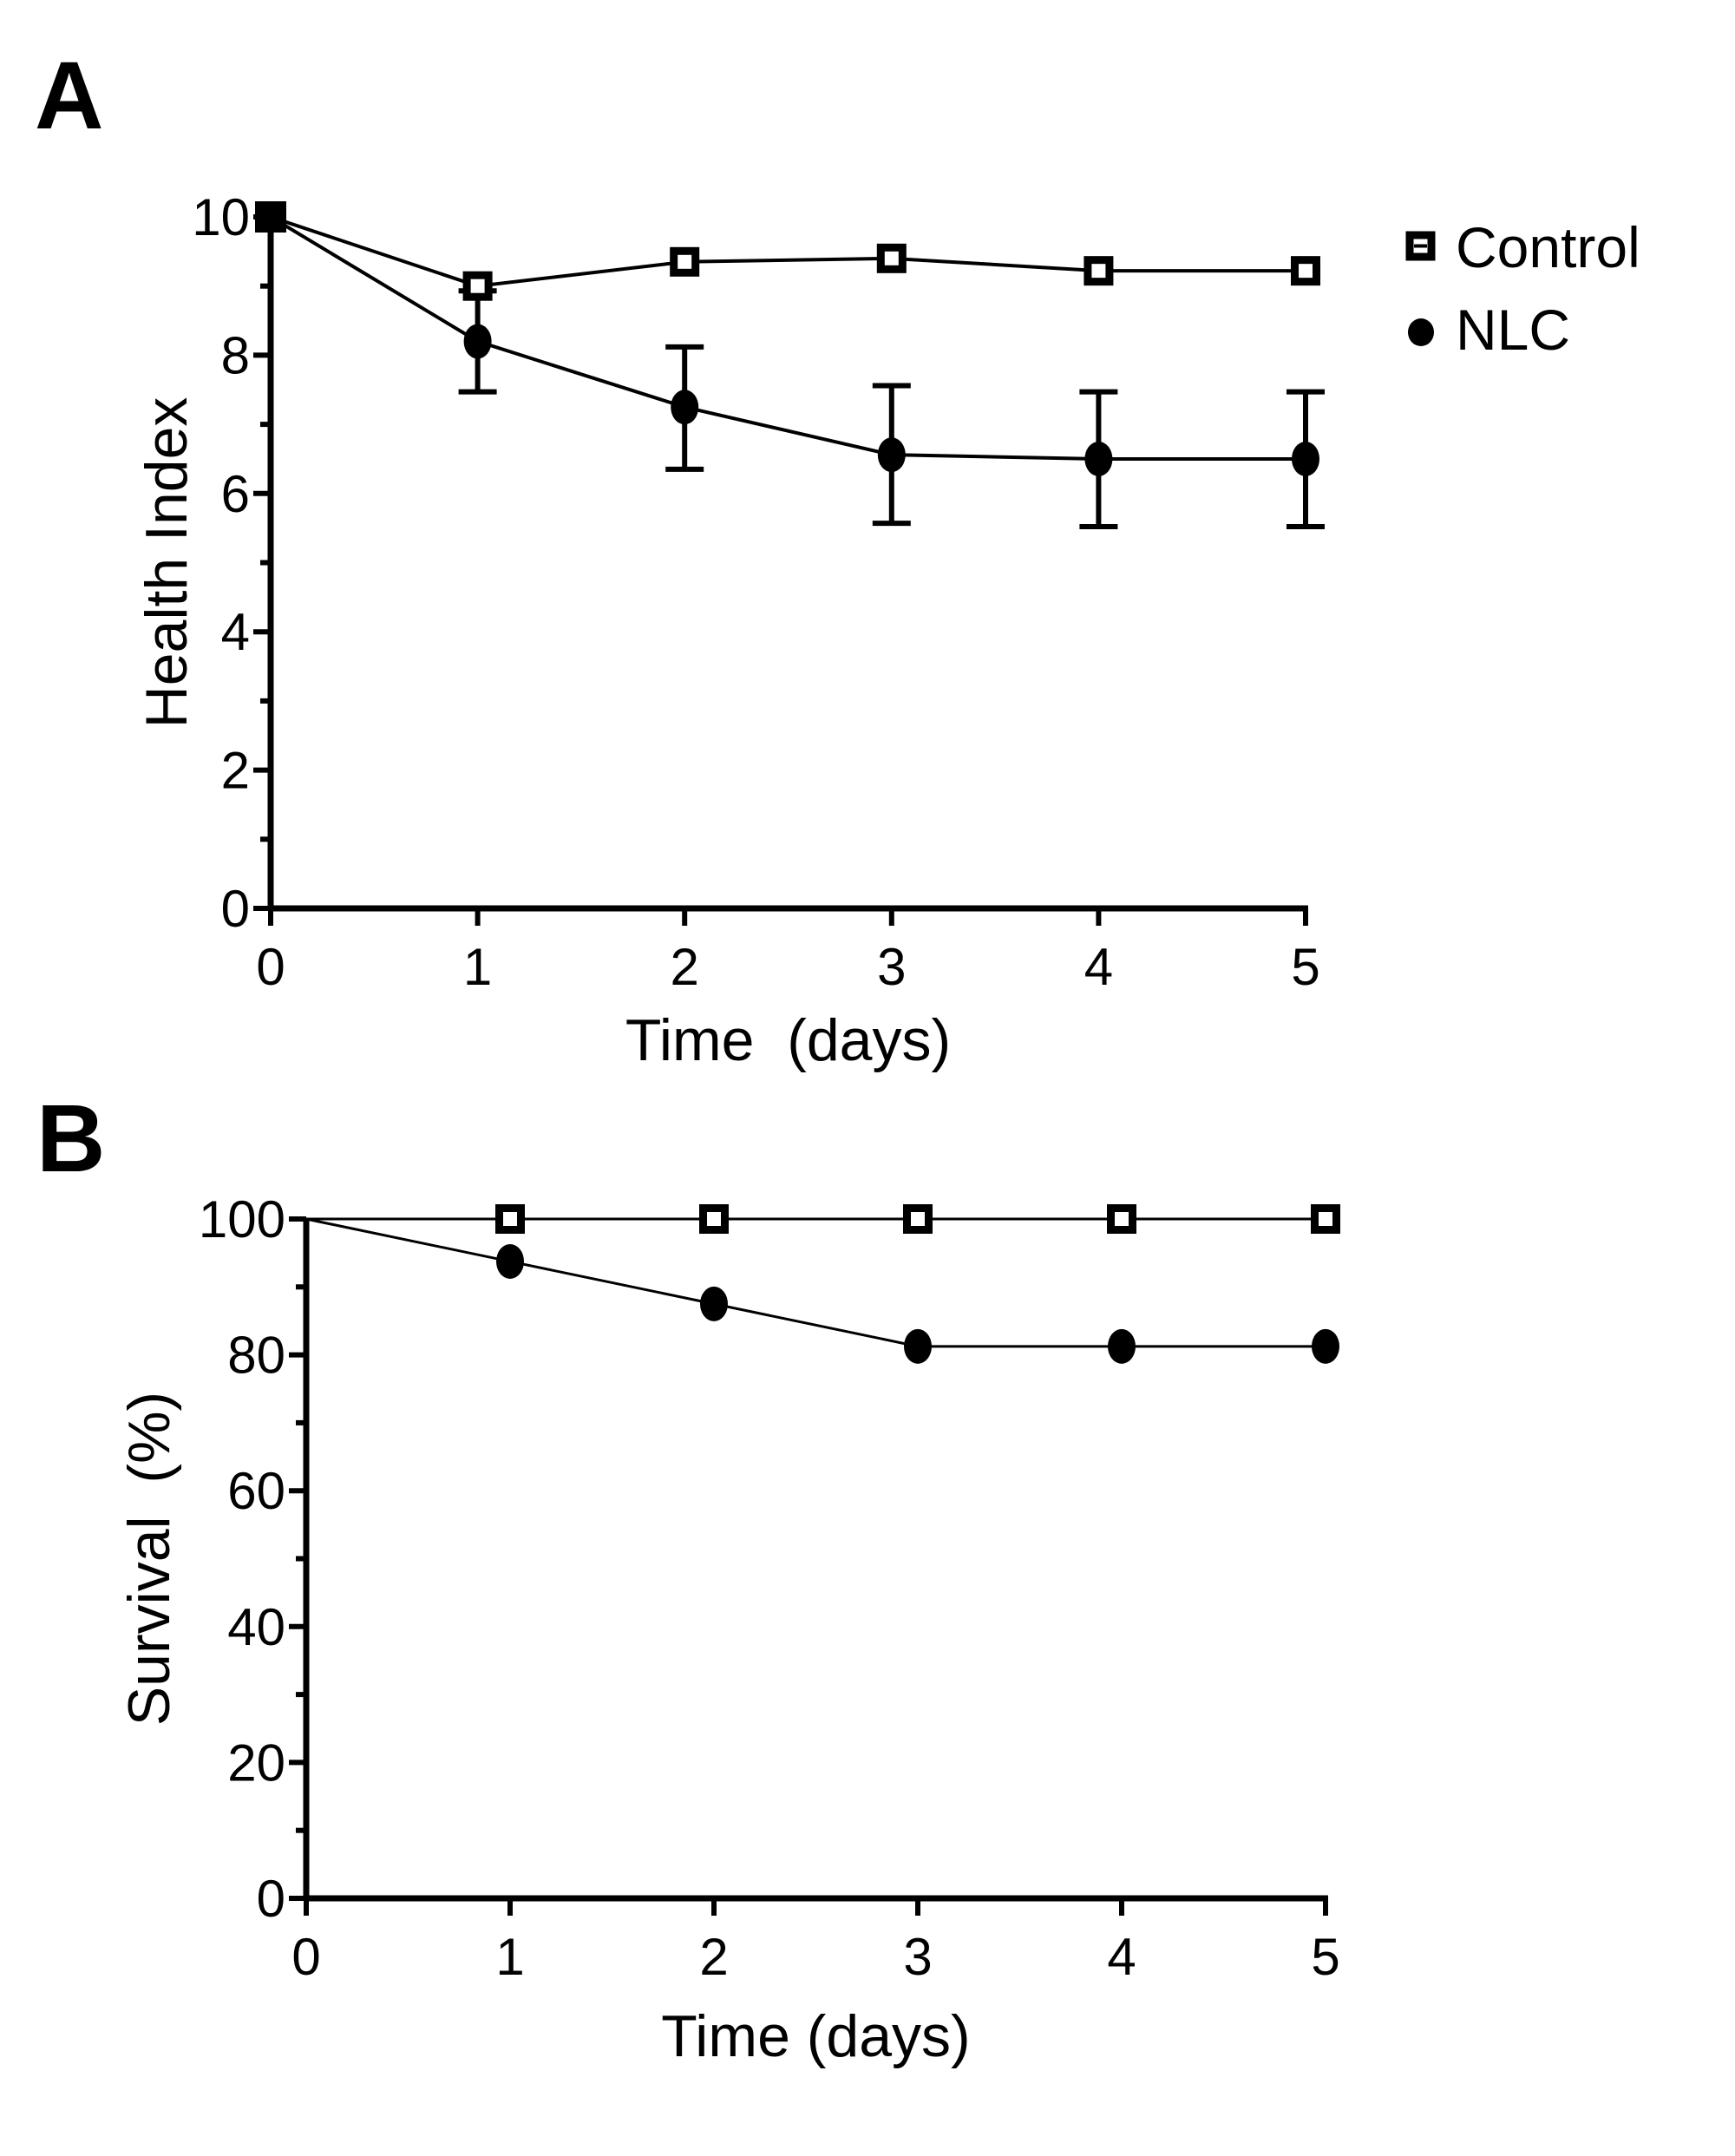  Describe the element at coordinates (815, 2036) in the screenshot. I see `panel-b-x-axis-title: Time (days)` at that location.